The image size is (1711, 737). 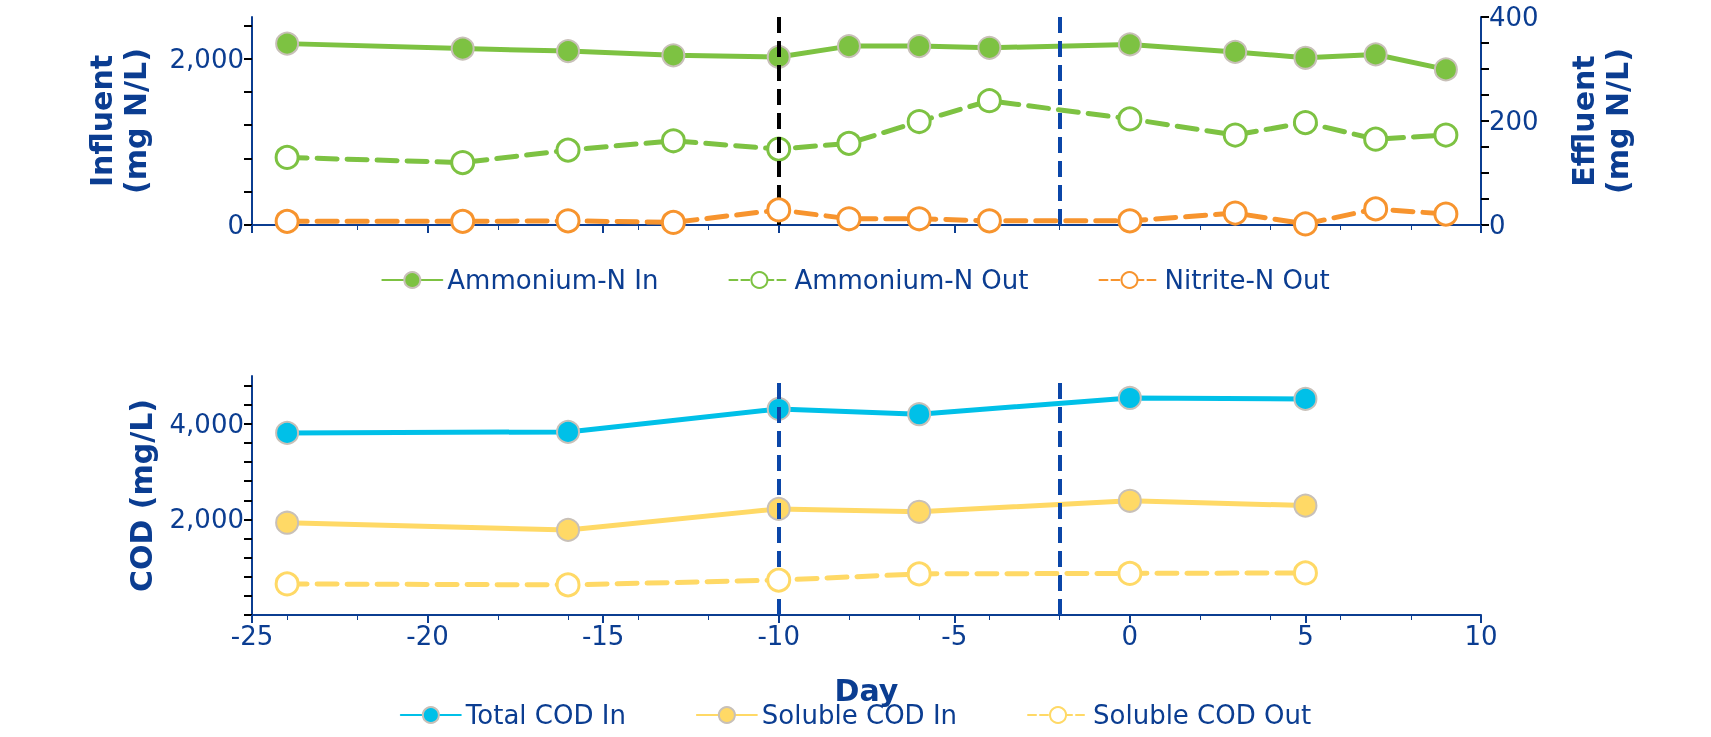 I want to click on y2-tick-label: 200, so click(x=1514, y=121).